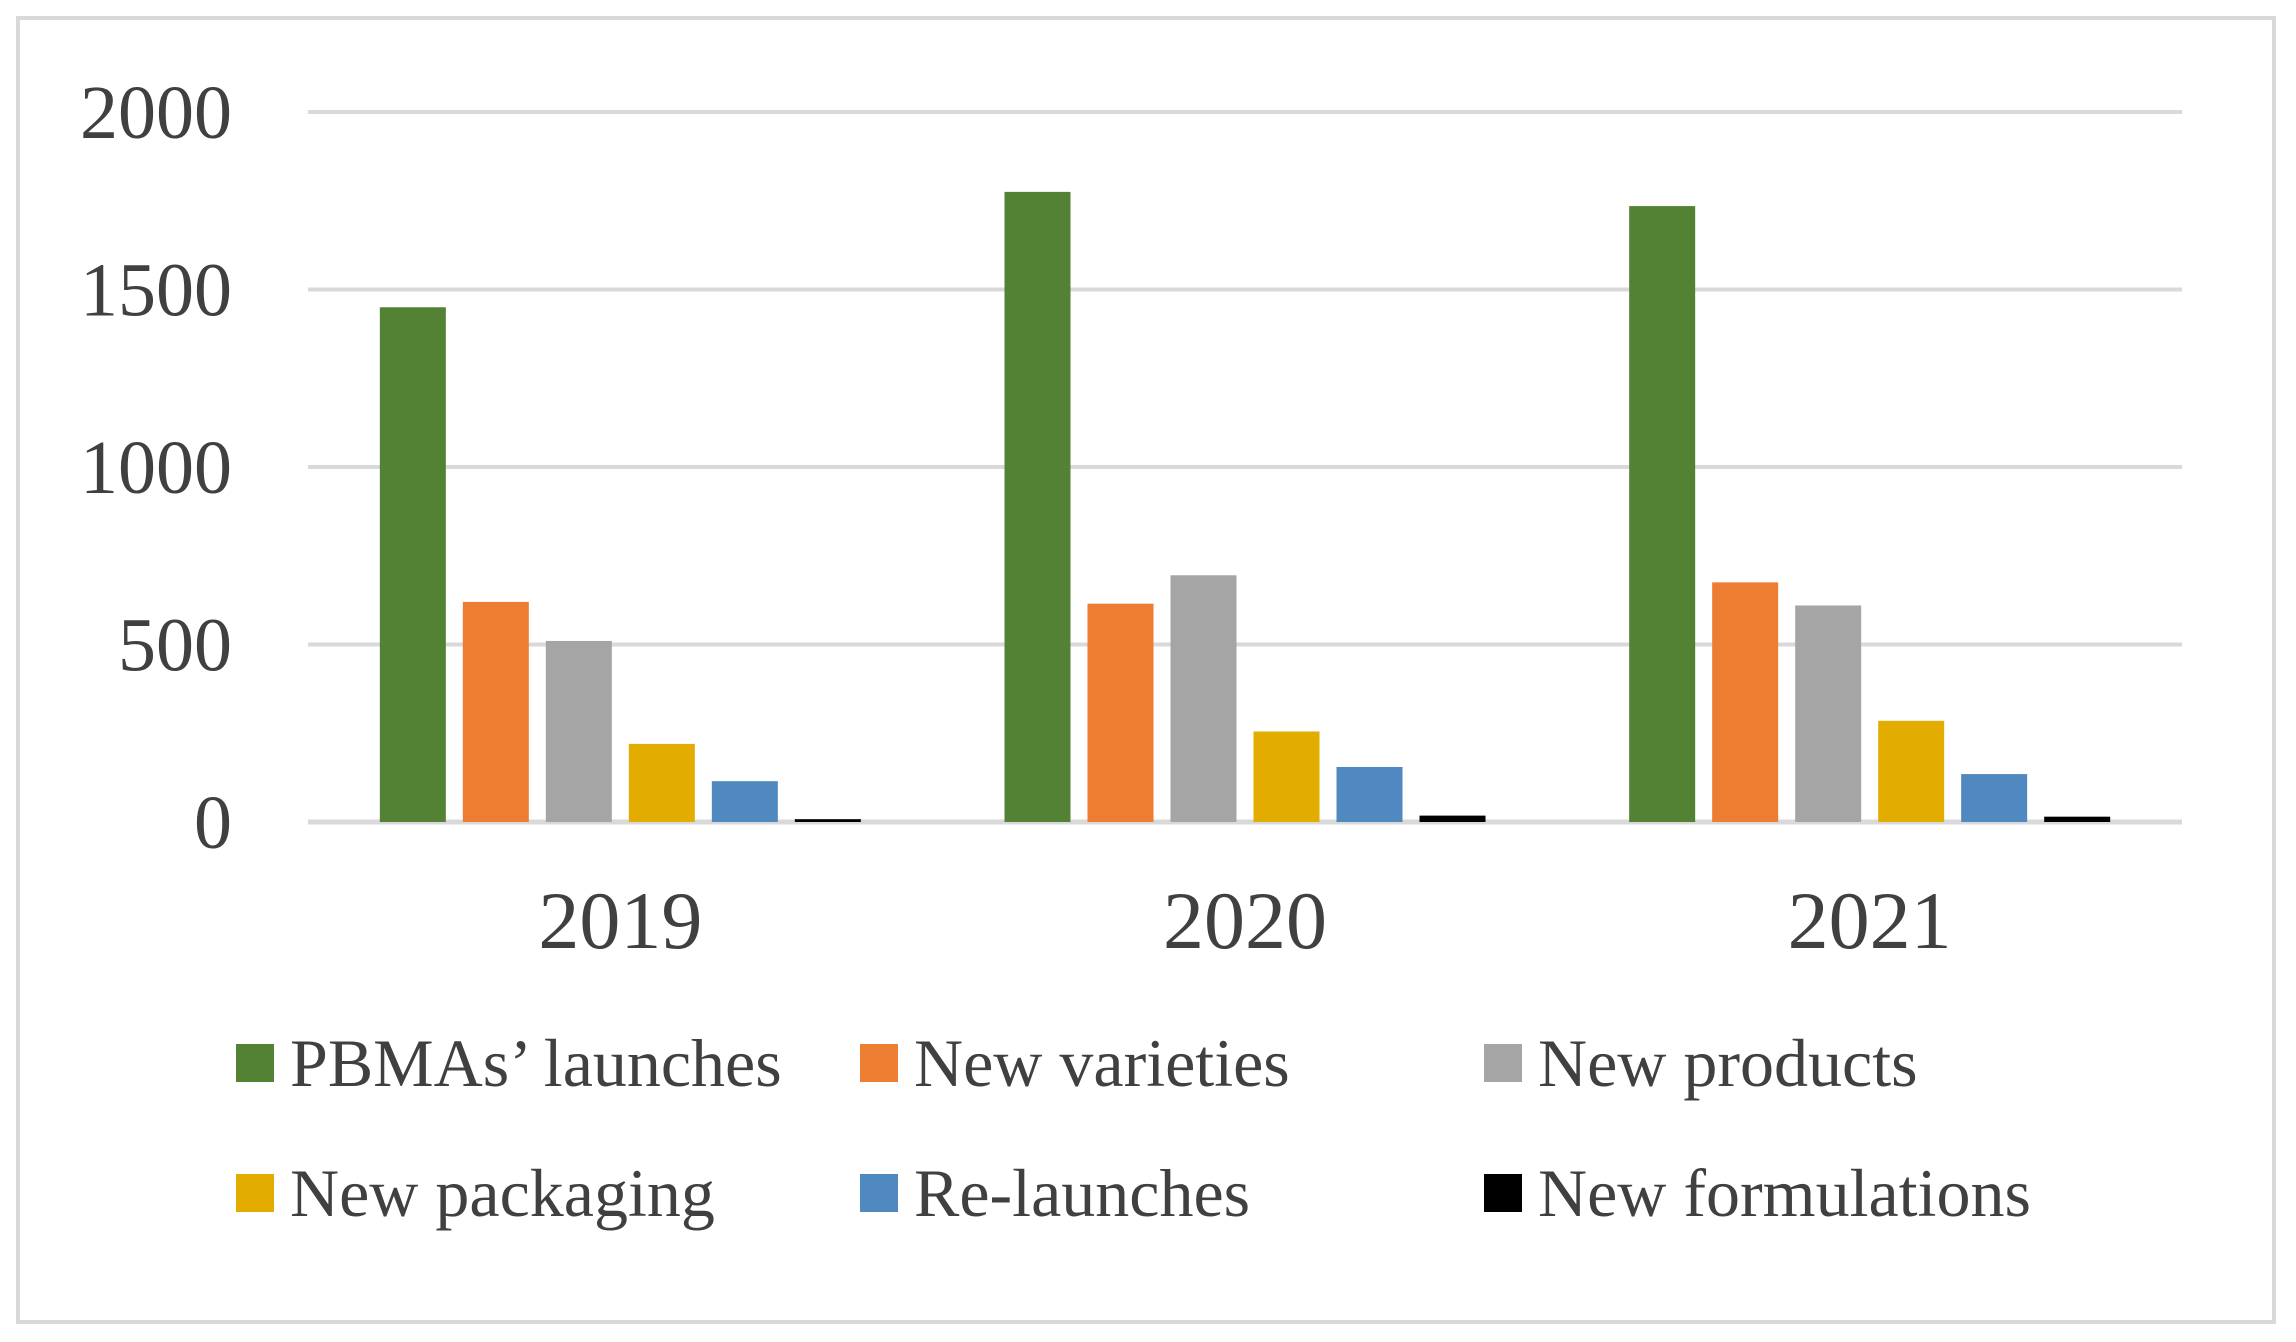 The height and width of the screenshot is (1342, 2296). Describe the element at coordinates (1369, 794) in the screenshot. I see `bar-re-launches-2020` at that location.